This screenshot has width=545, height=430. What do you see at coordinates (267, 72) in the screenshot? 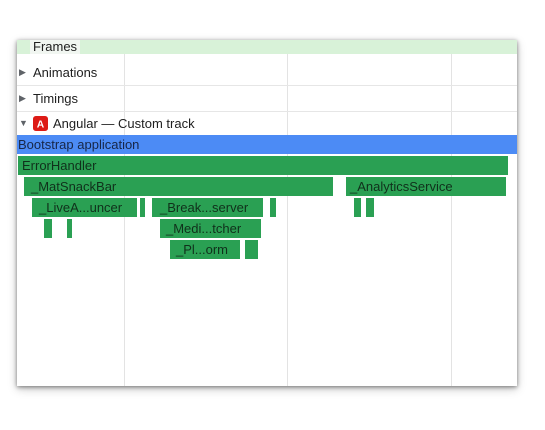
I see `track-animations: ▶ Animations` at bounding box center [267, 72].